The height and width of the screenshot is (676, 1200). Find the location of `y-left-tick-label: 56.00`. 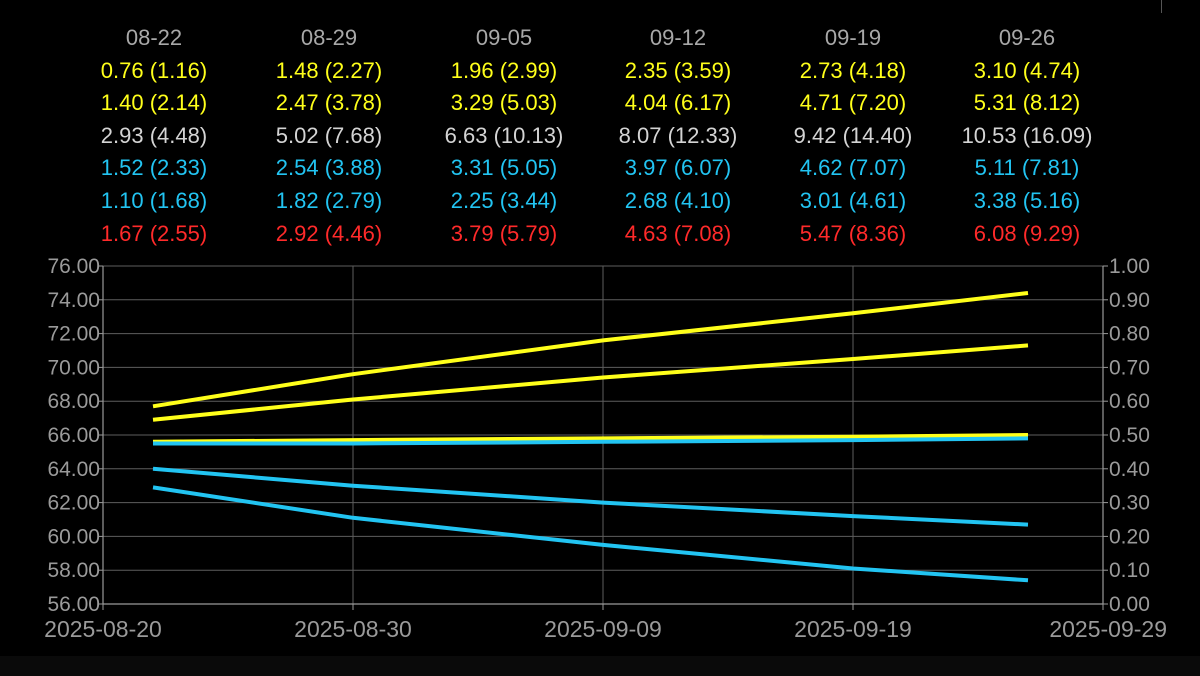

y-left-tick-label: 56.00 is located at coordinates (73, 604).